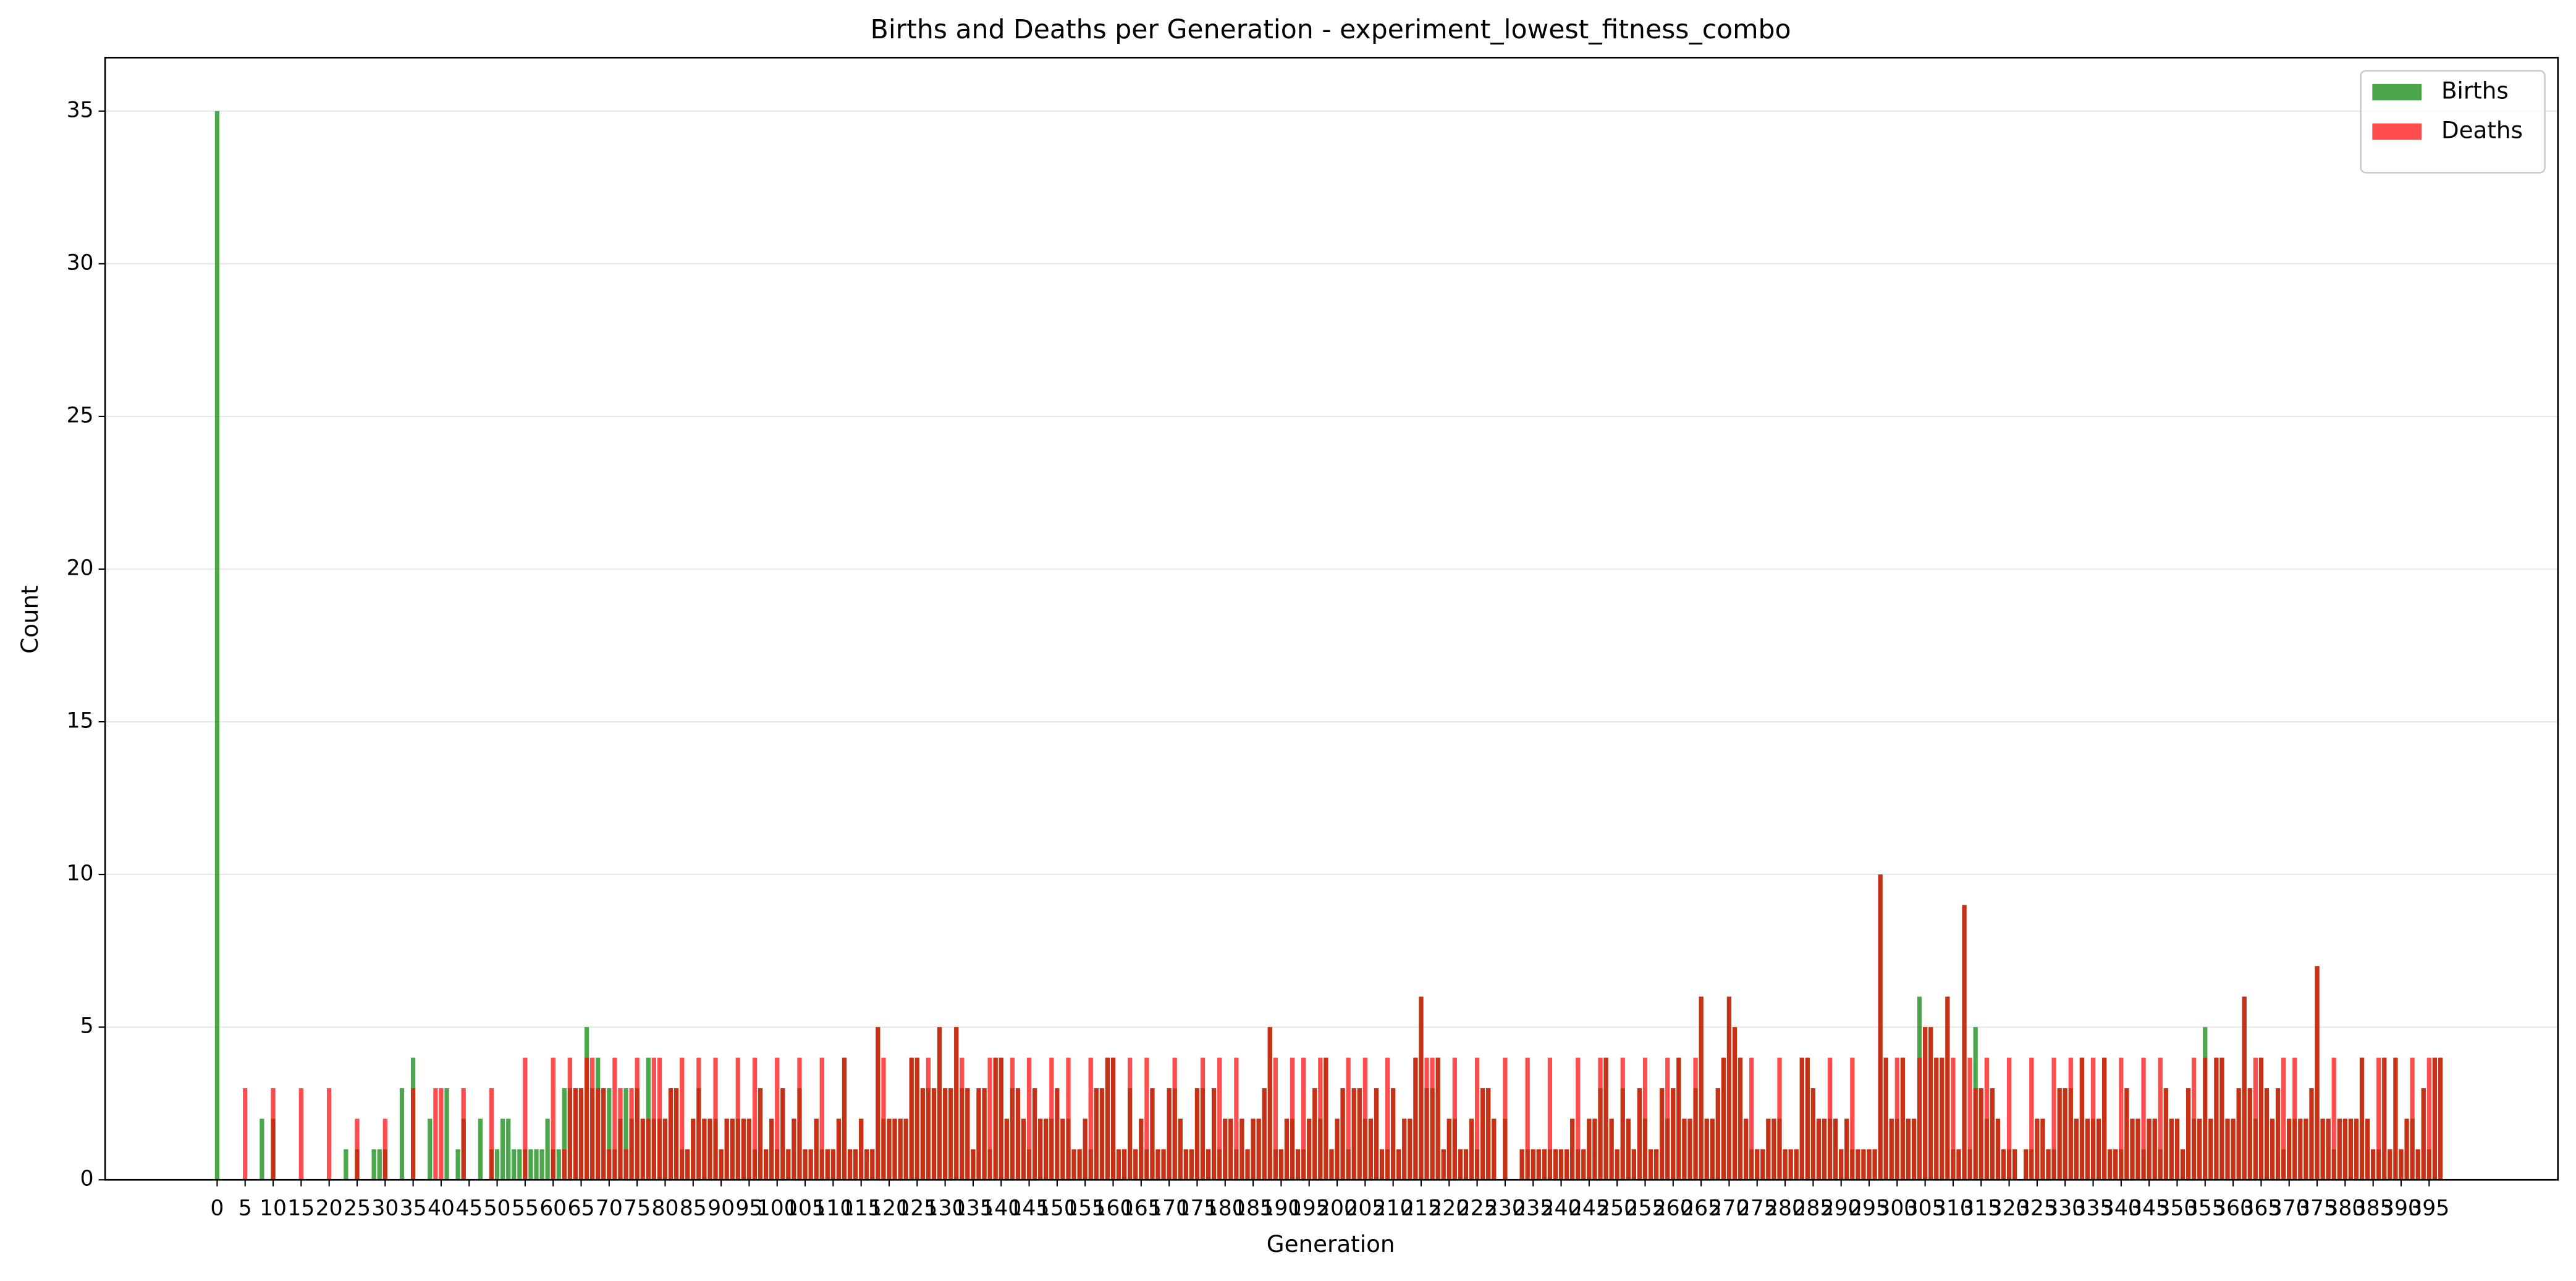 The width and height of the screenshot is (2576, 1281). Describe the element at coordinates (553, 1208) in the screenshot. I see `x-tick-label: 60` at that location.